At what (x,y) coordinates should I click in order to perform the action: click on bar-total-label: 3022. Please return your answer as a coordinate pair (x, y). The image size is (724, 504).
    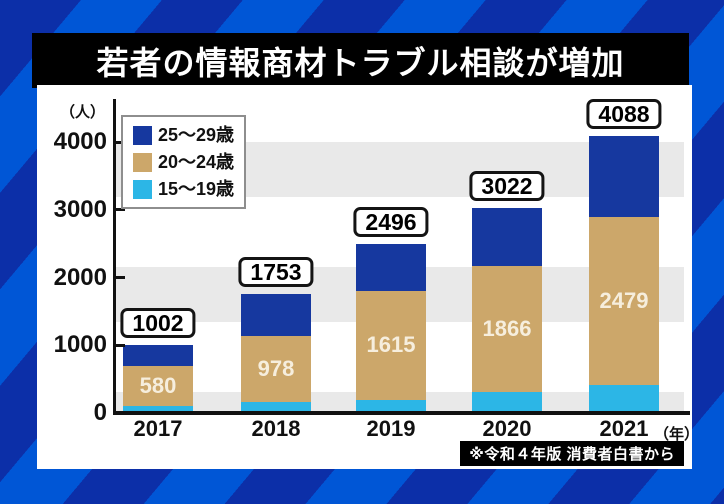
    Looking at the image, I should click on (507, 186).